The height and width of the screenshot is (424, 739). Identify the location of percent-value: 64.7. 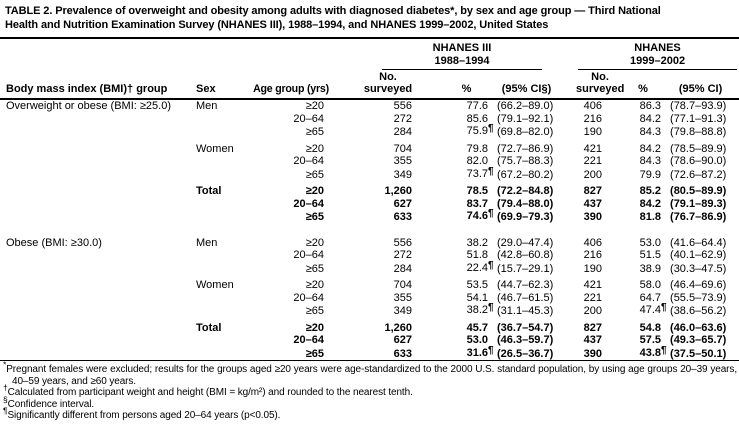
(650, 297).